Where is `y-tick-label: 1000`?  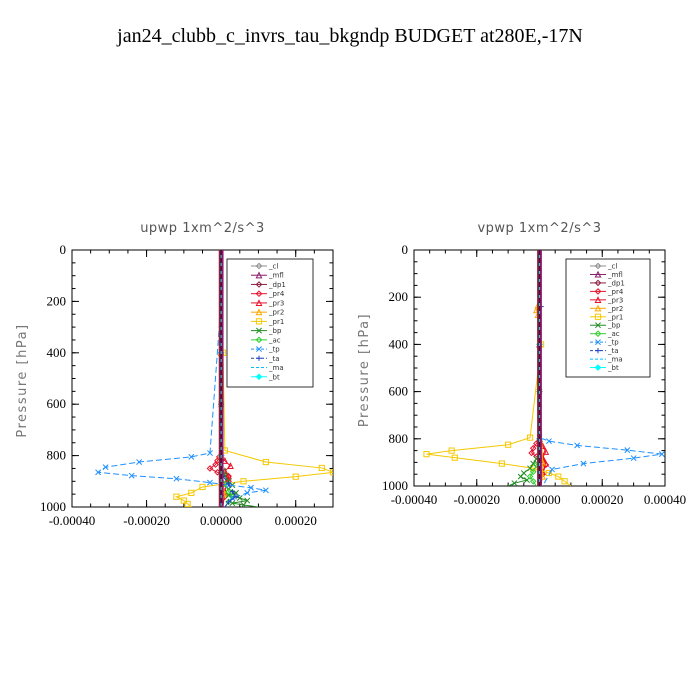
y-tick-label: 1000 is located at coordinates (395, 485).